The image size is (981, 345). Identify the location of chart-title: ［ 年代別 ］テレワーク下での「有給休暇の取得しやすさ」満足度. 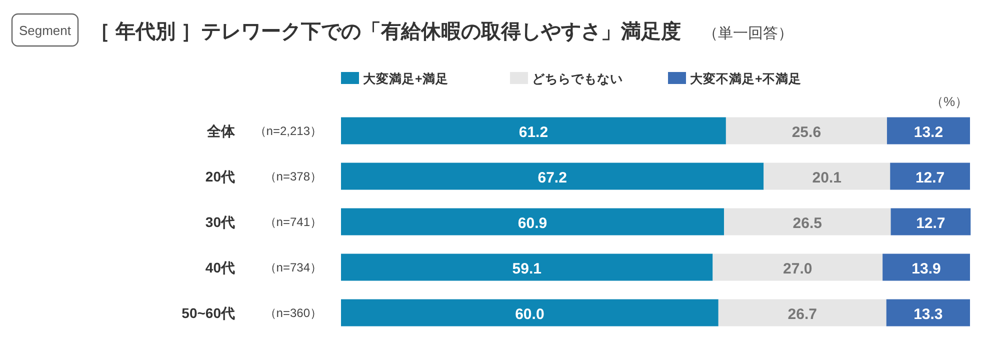
(386, 31).